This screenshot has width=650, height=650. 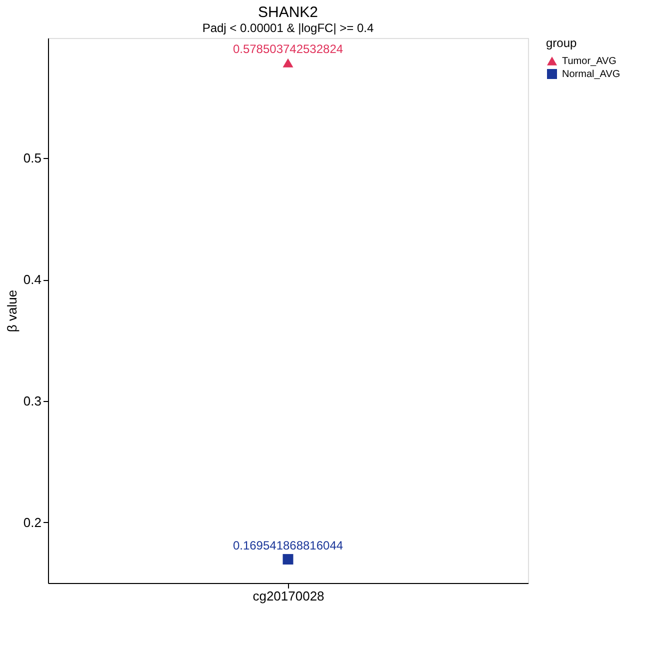 What do you see at coordinates (32, 158) in the screenshot?
I see `y-tick-label: 0.5` at bounding box center [32, 158].